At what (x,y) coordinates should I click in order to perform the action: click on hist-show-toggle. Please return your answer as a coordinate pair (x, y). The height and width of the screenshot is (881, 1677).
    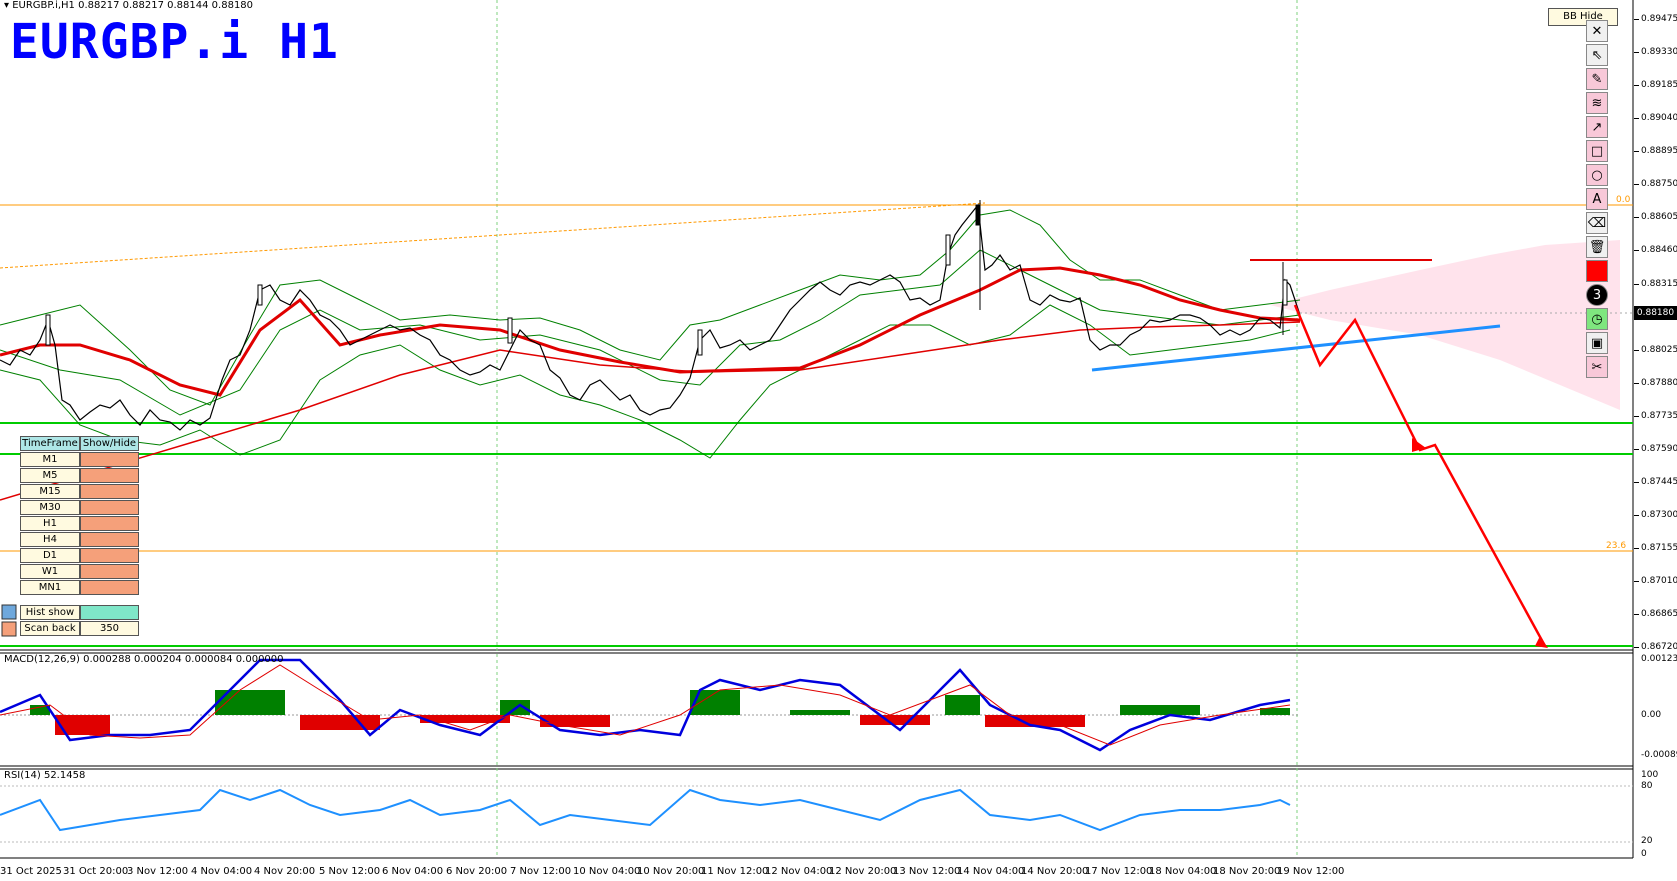
    Looking at the image, I should click on (109, 612).